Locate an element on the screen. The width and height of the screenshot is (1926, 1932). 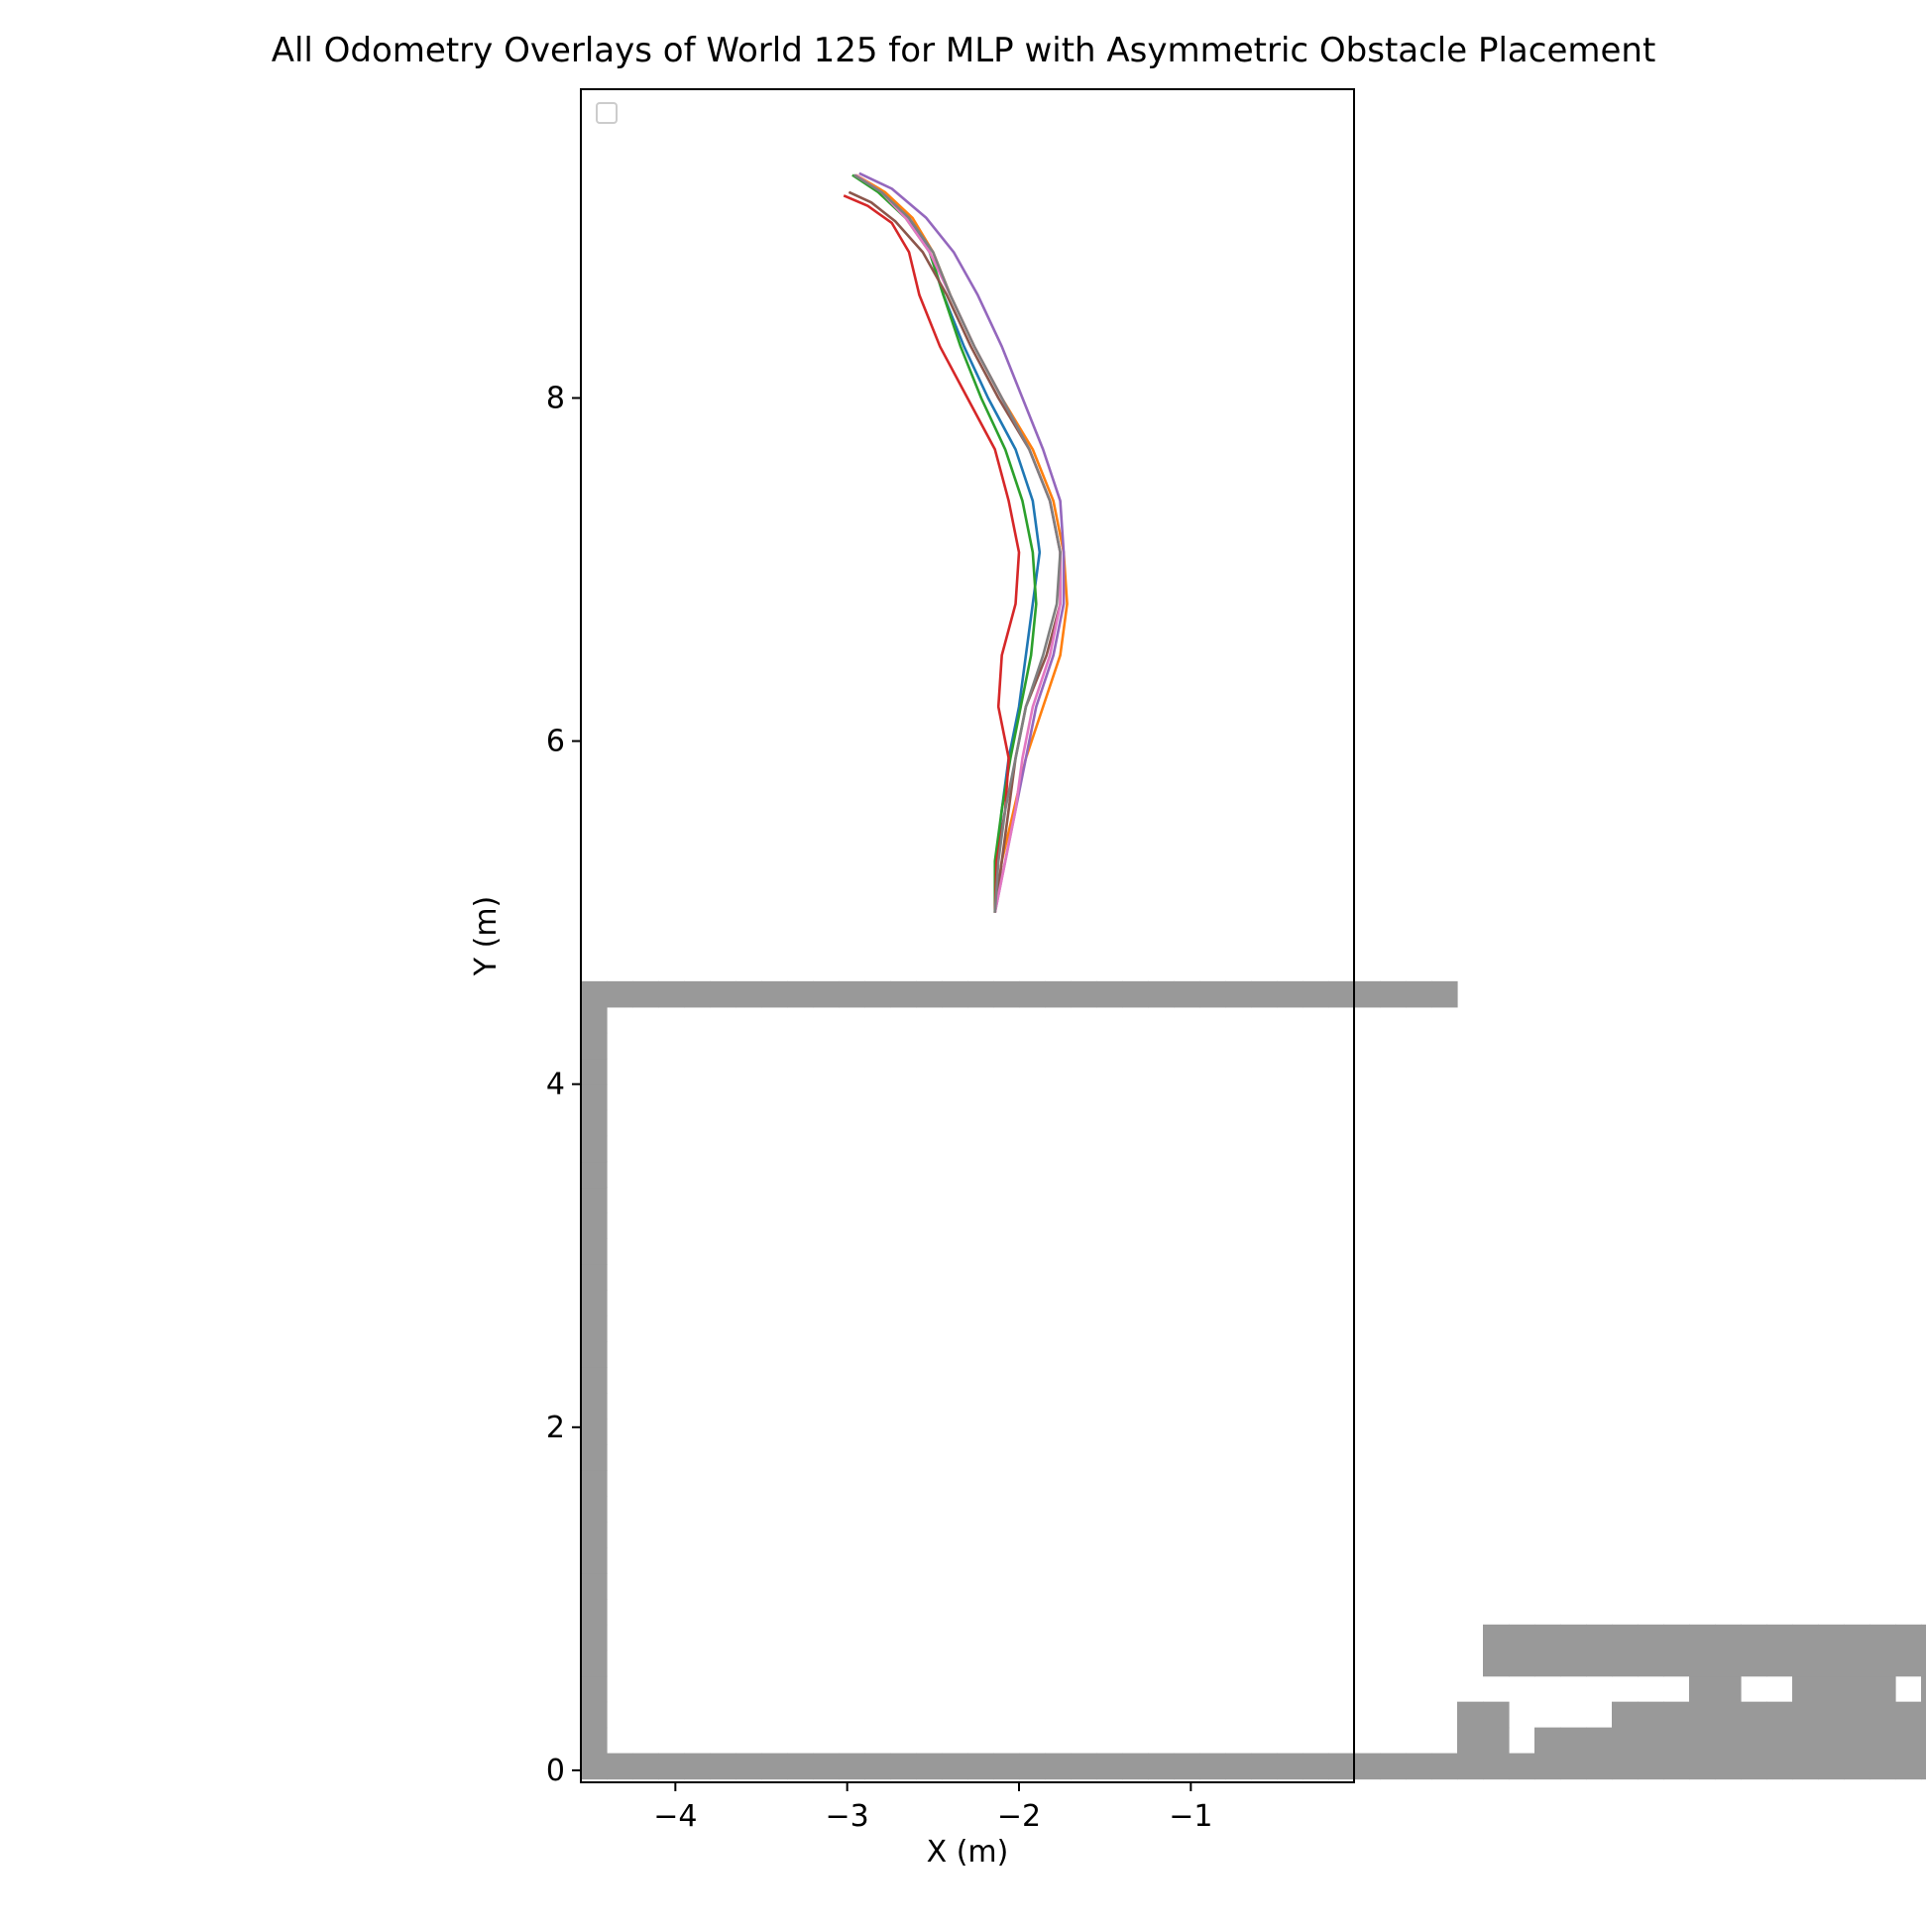
y-tick-label: 0 is located at coordinates (555, 1771).